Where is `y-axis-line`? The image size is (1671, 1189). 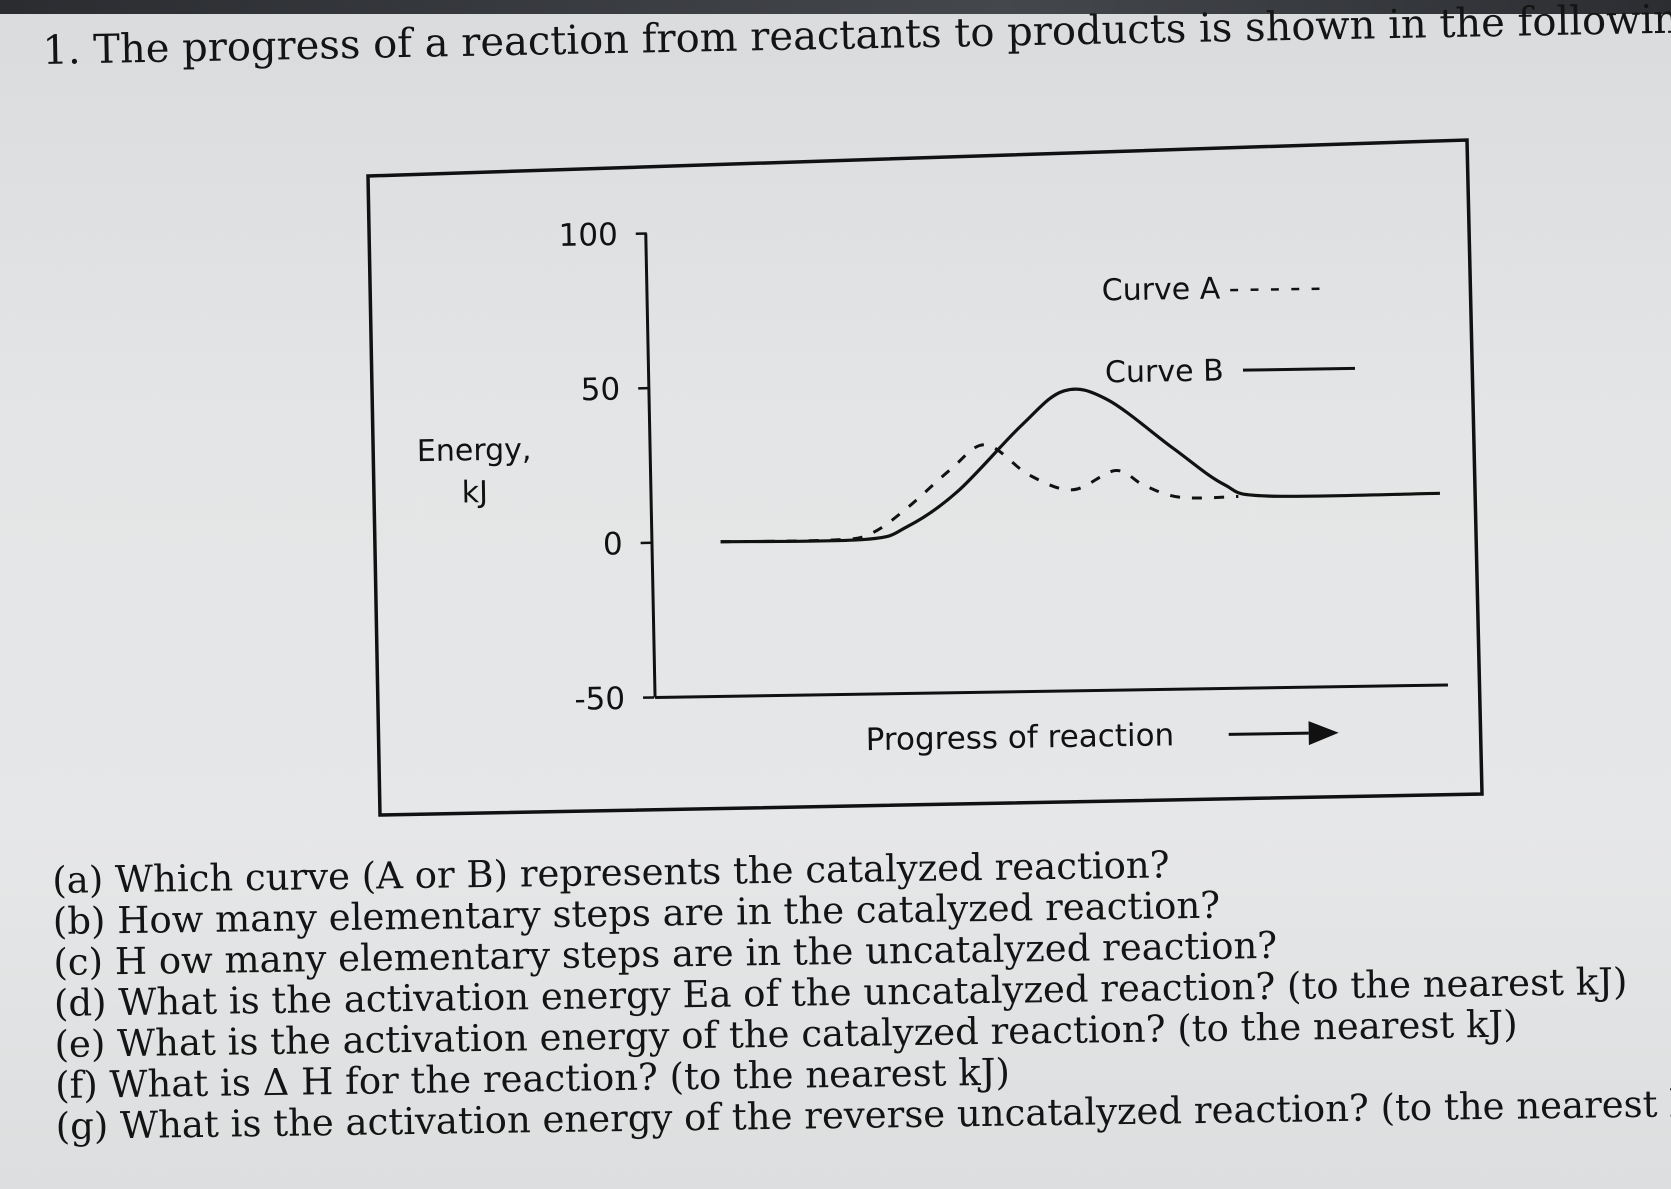
y-axis-line is located at coordinates (650, 465).